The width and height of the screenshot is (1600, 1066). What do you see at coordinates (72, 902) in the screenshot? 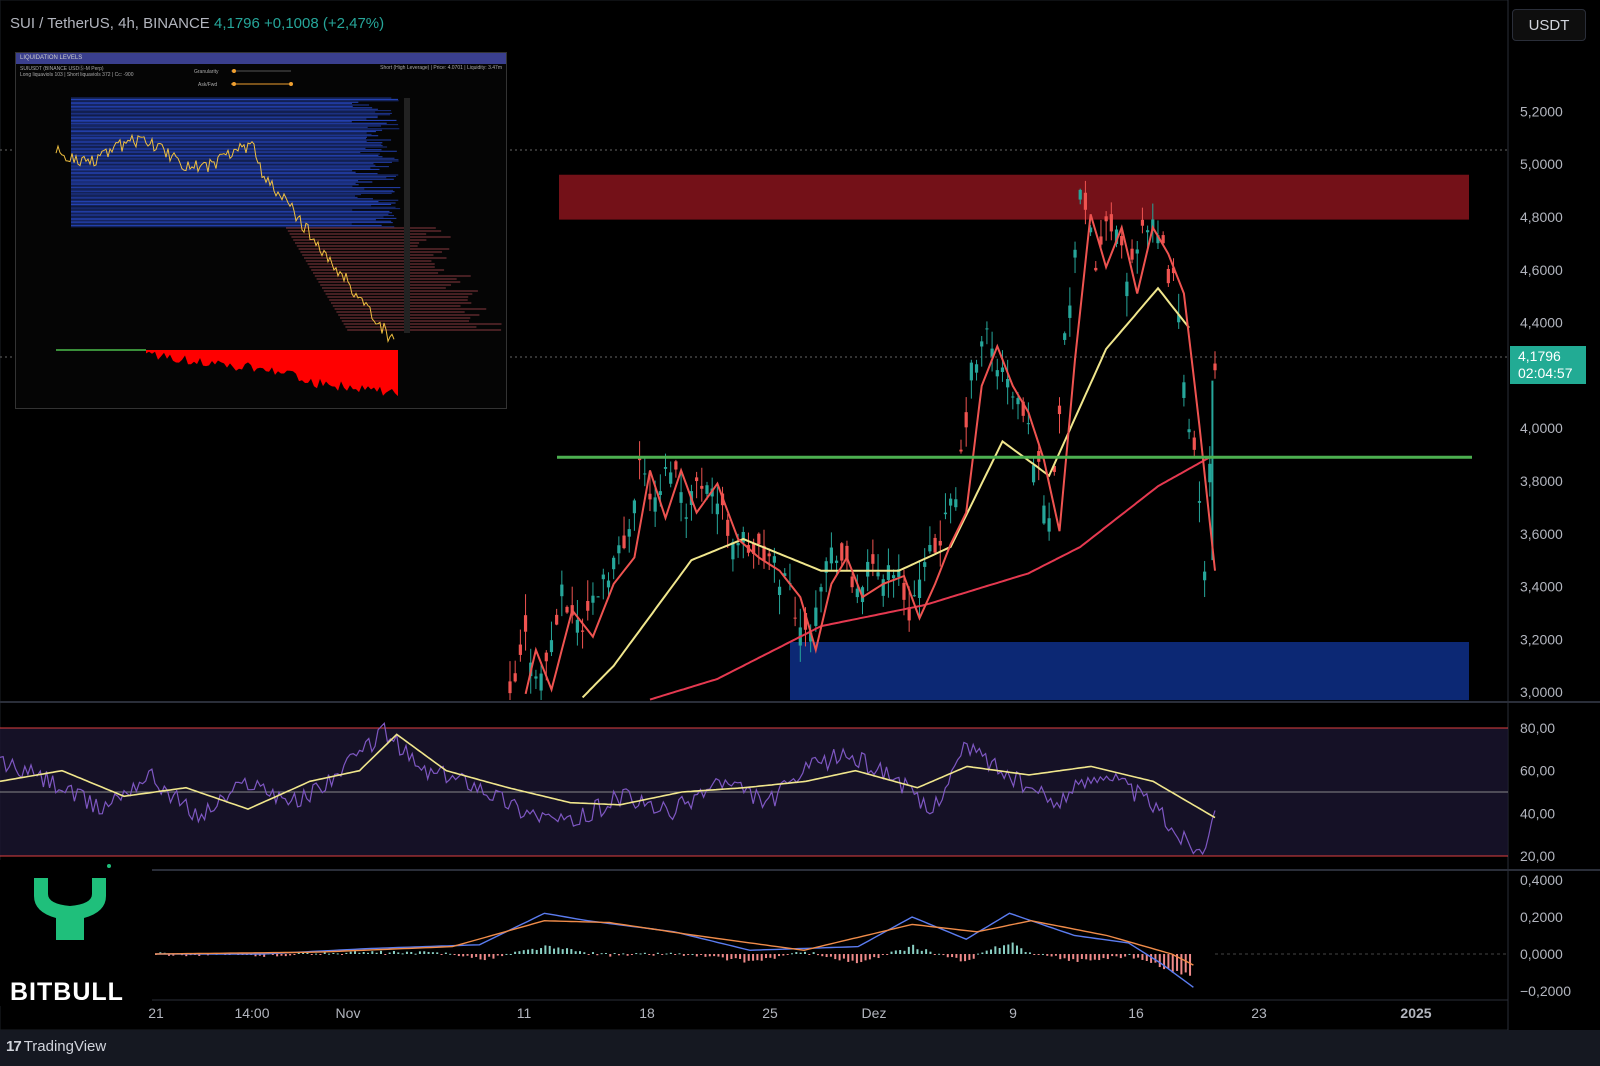
I see `bitbull-horns-icon` at bounding box center [72, 902].